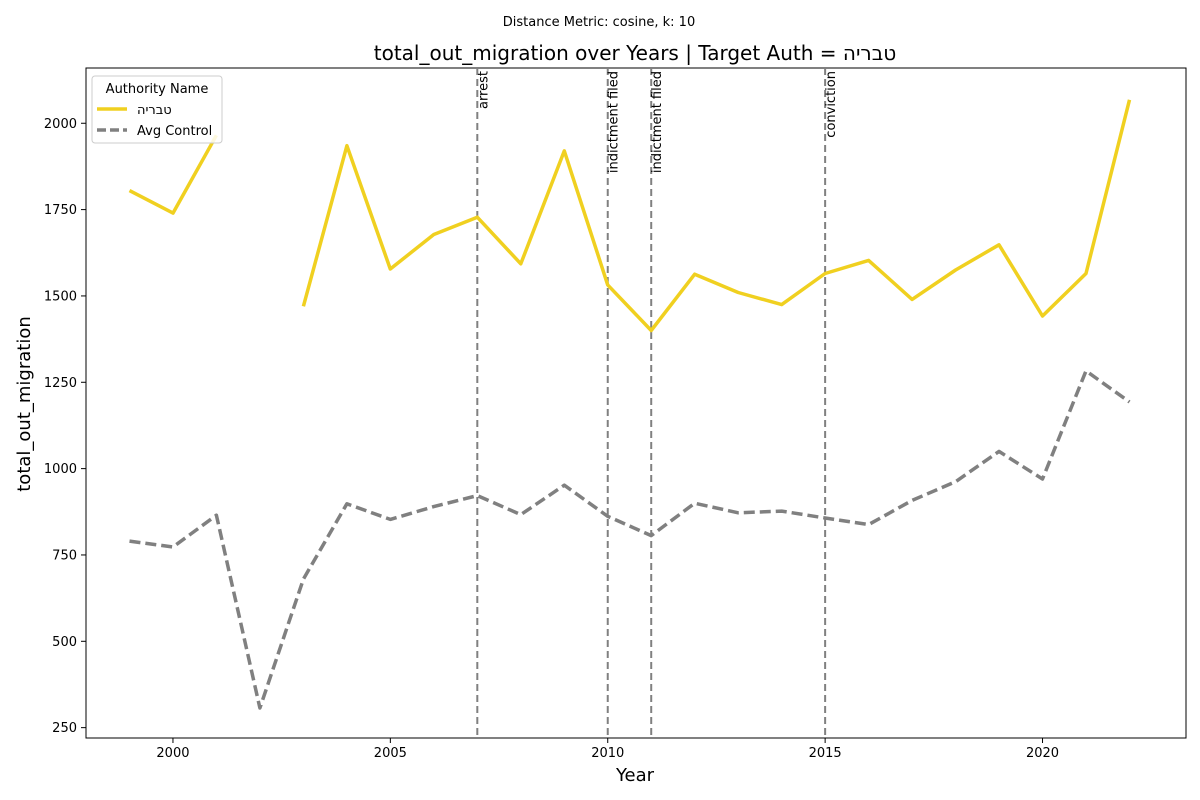 The height and width of the screenshot is (800, 1200). What do you see at coordinates (1042, 753) in the screenshot?
I see `x-tick-label: 2020` at bounding box center [1042, 753].